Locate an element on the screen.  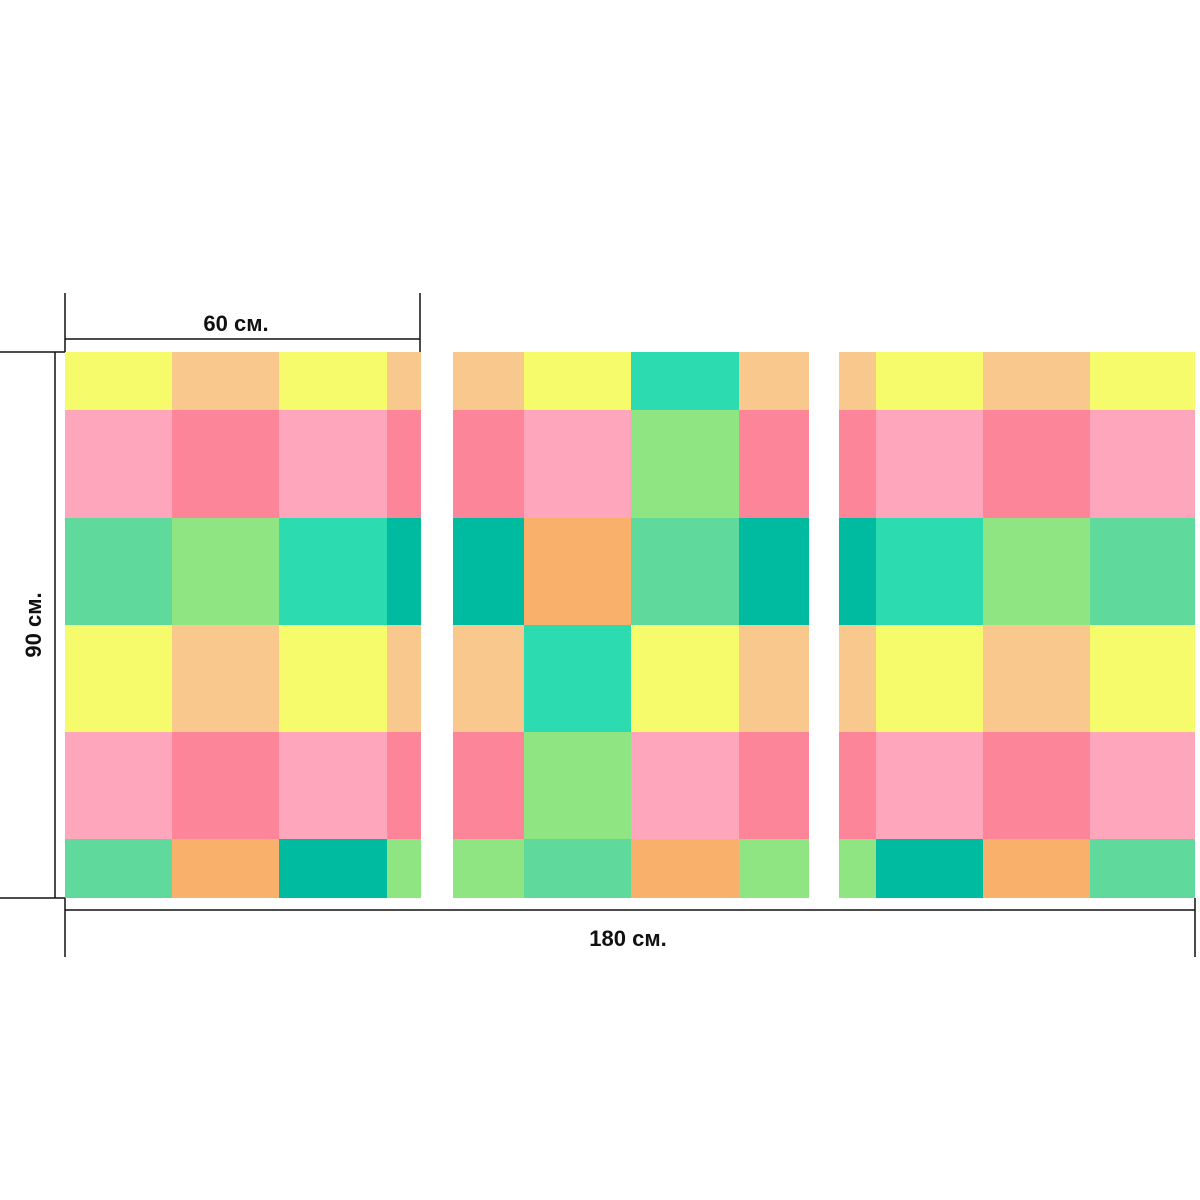
total-width-label: 180 см. is located at coordinates (627, 938).